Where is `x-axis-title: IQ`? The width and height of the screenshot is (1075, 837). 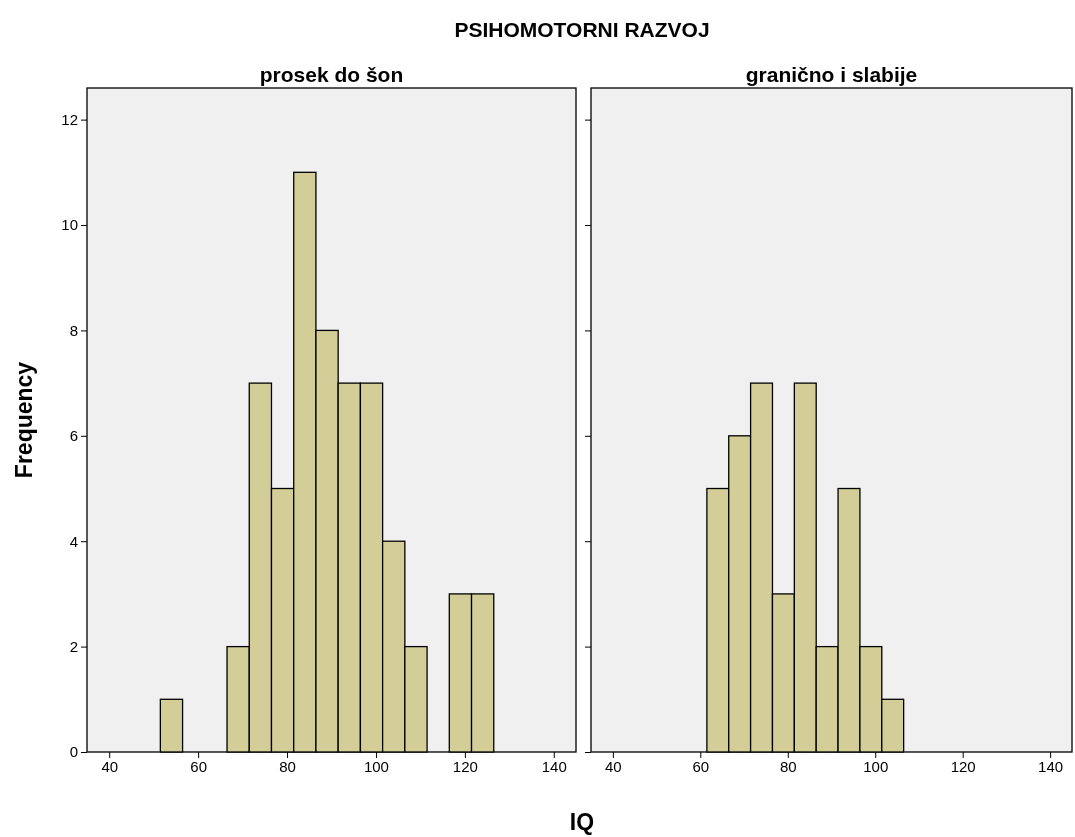
x-axis-title: IQ is located at coordinates (582, 822).